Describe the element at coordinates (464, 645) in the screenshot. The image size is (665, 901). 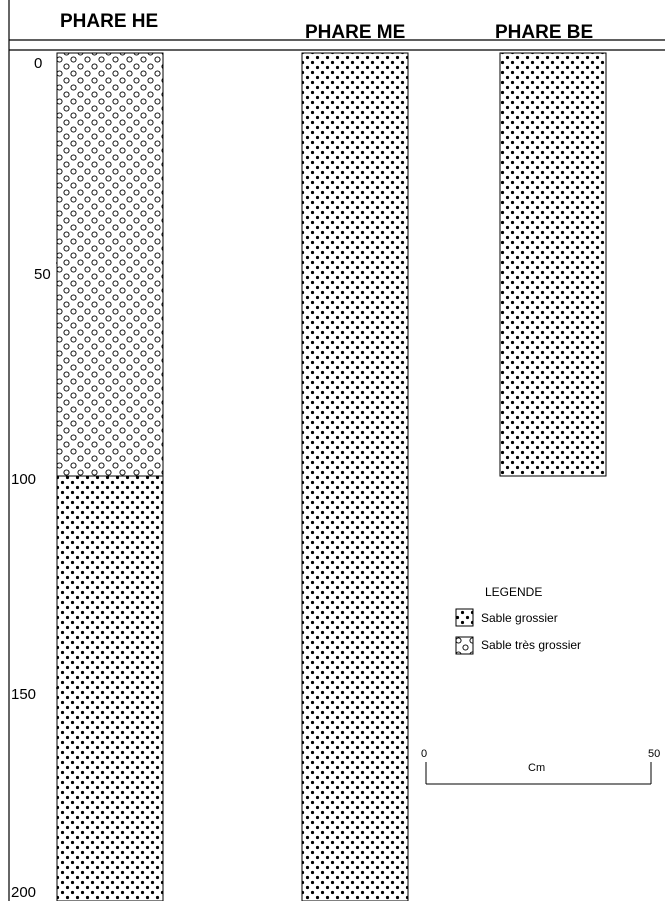
I see `legend-swatch-circles` at that location.